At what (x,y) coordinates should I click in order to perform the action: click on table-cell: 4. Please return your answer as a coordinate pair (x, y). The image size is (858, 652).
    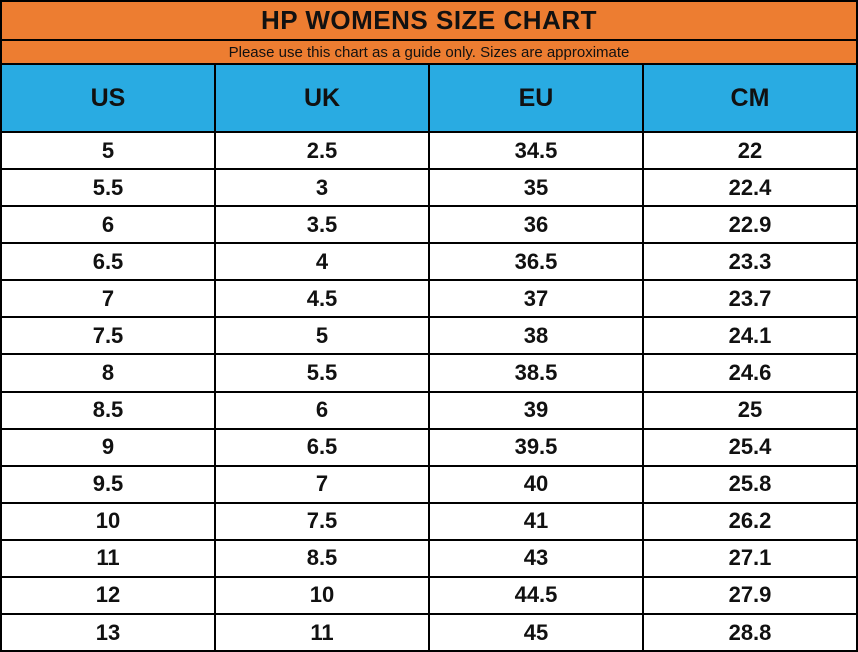
    Looking at the image, I should click on (323, 262).